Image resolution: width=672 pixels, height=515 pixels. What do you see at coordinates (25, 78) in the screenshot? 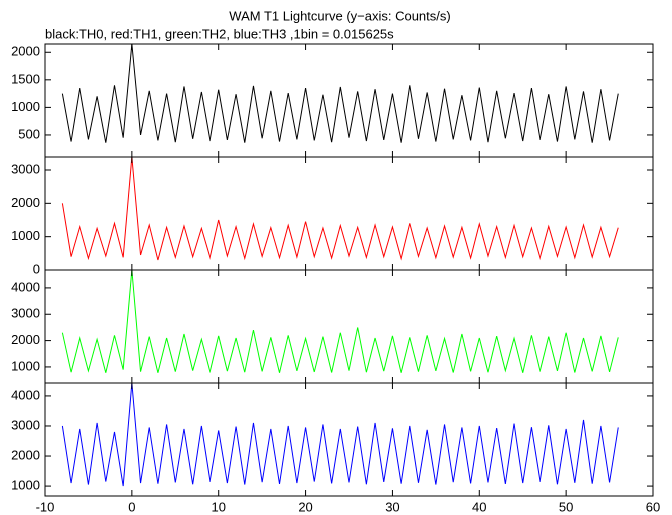
I see `y-tick-label: 1500` at bounding box center [25, 78].